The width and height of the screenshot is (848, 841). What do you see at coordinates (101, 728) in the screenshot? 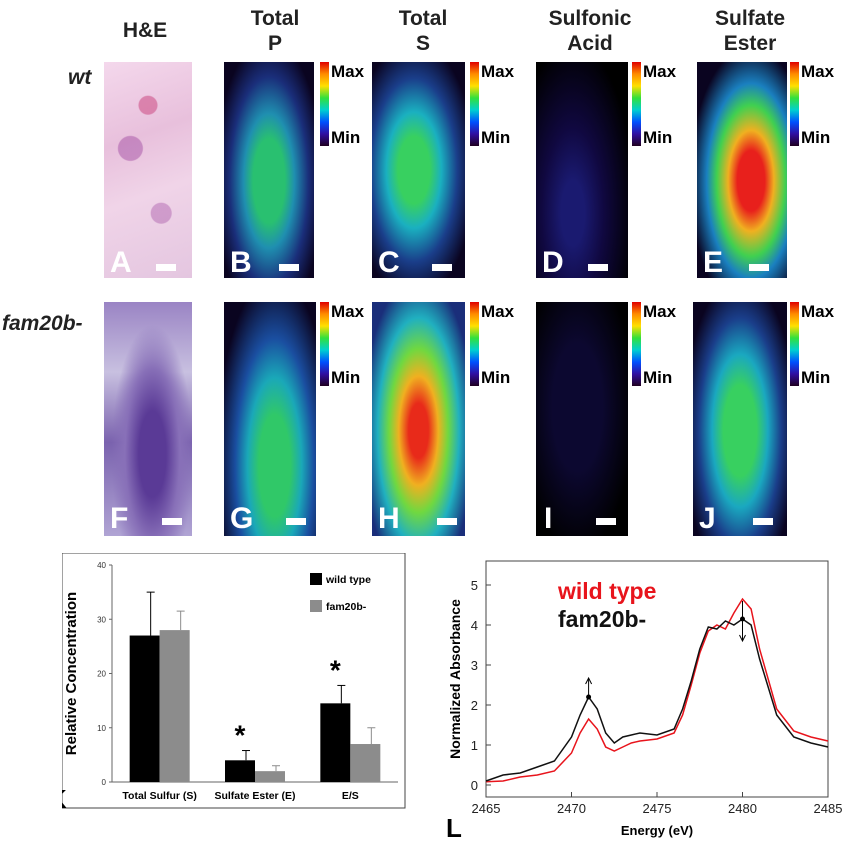
I see `y-tick-label: 10` at bounding box center [101, 728].